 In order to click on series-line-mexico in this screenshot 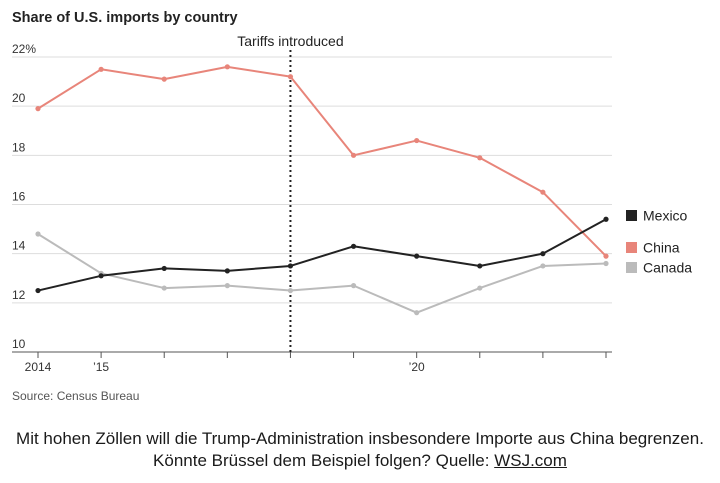, I will do `click(322, 255)`.